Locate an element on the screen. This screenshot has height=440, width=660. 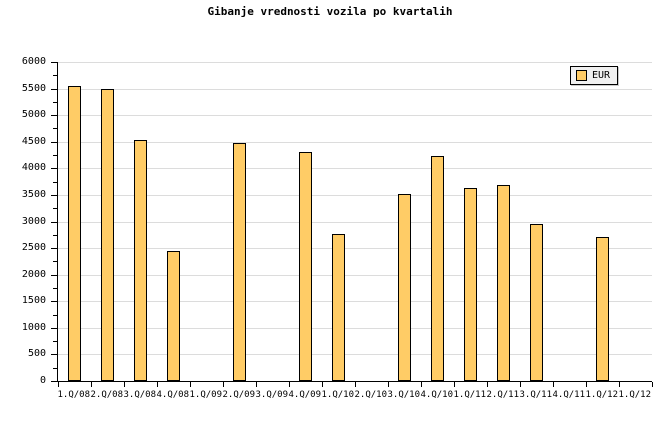
x-axis-tick-label: 1.Q/09 is located at coordinates (206, 395).